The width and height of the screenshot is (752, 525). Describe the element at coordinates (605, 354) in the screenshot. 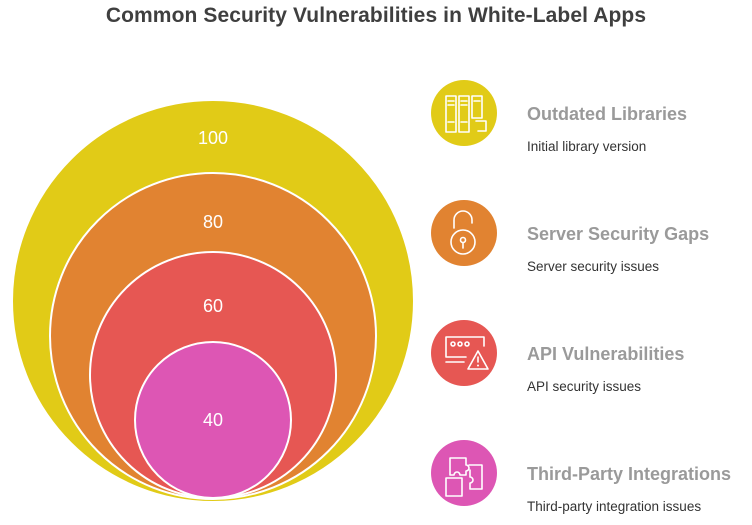

I see `legend-title: API Vulnerabilities` at that location.